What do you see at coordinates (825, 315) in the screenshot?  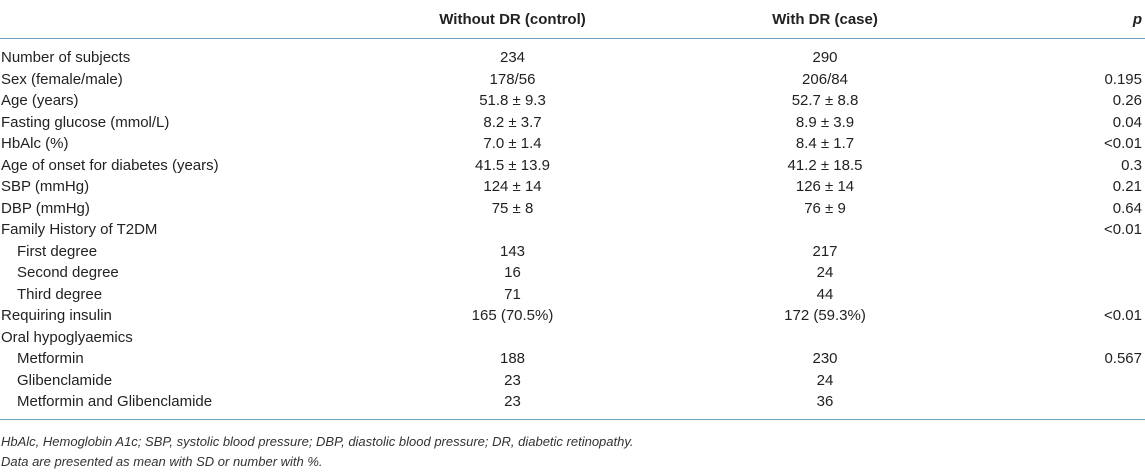 I see `case-value: 172 (59.3%)` at bounding box center [825, 315].